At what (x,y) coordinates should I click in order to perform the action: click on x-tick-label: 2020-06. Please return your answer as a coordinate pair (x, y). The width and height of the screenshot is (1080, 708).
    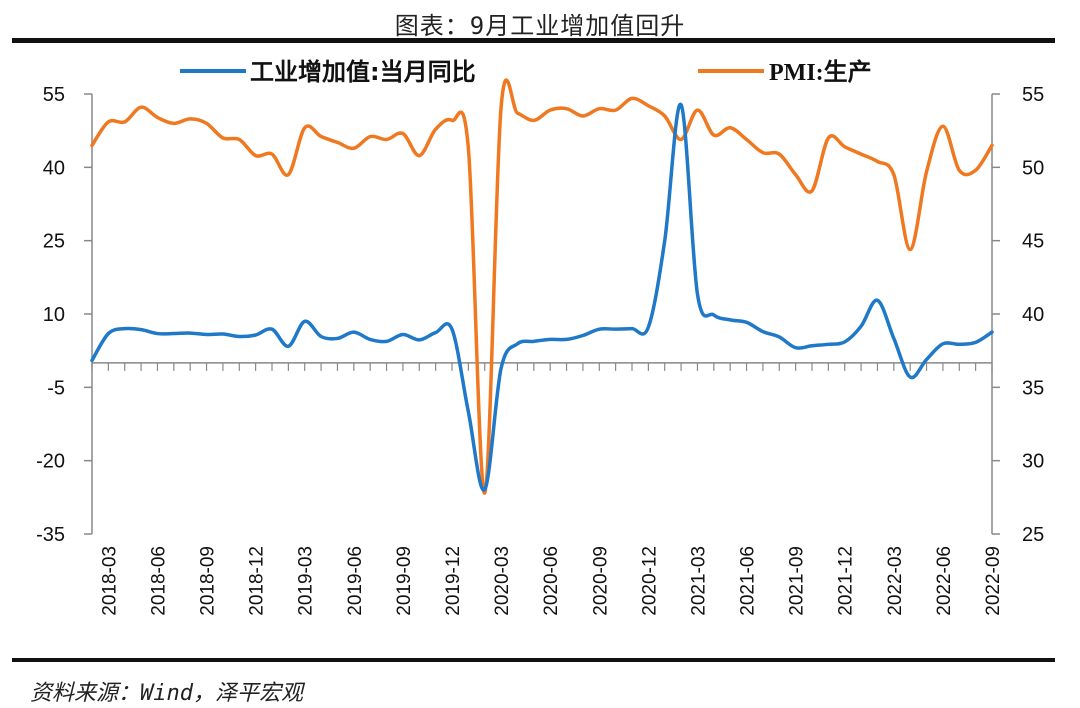
    Looking at the image, I should click on (551, 581).